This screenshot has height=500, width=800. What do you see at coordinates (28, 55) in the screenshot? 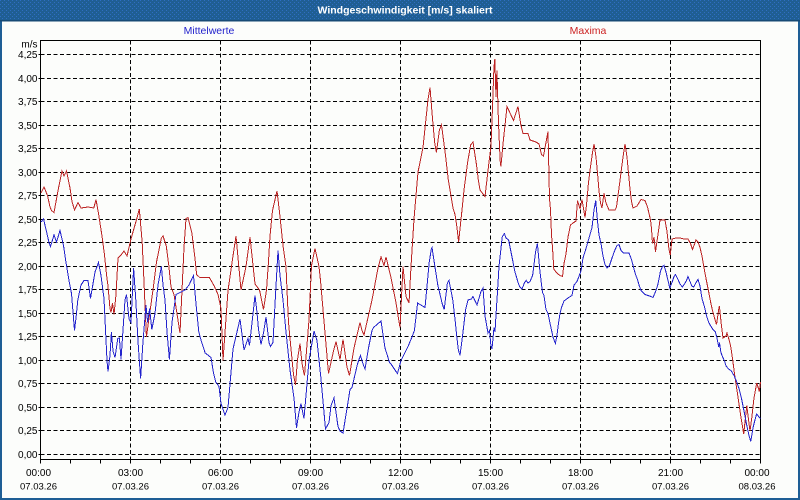
I see `svg-text: 4,25` at bounding box center [28, 55].